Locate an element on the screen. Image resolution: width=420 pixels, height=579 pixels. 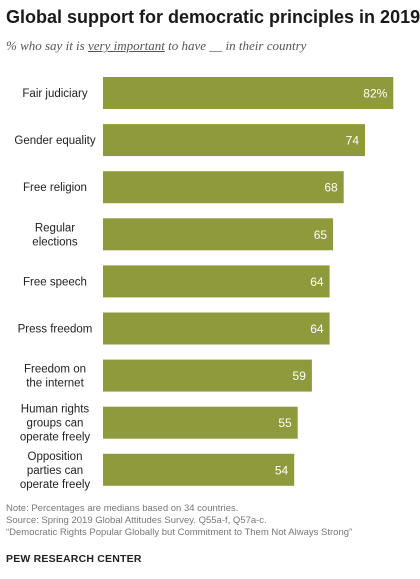
organization-name: PEW RESEARCH CENTER is located at coordinates (74, 559).